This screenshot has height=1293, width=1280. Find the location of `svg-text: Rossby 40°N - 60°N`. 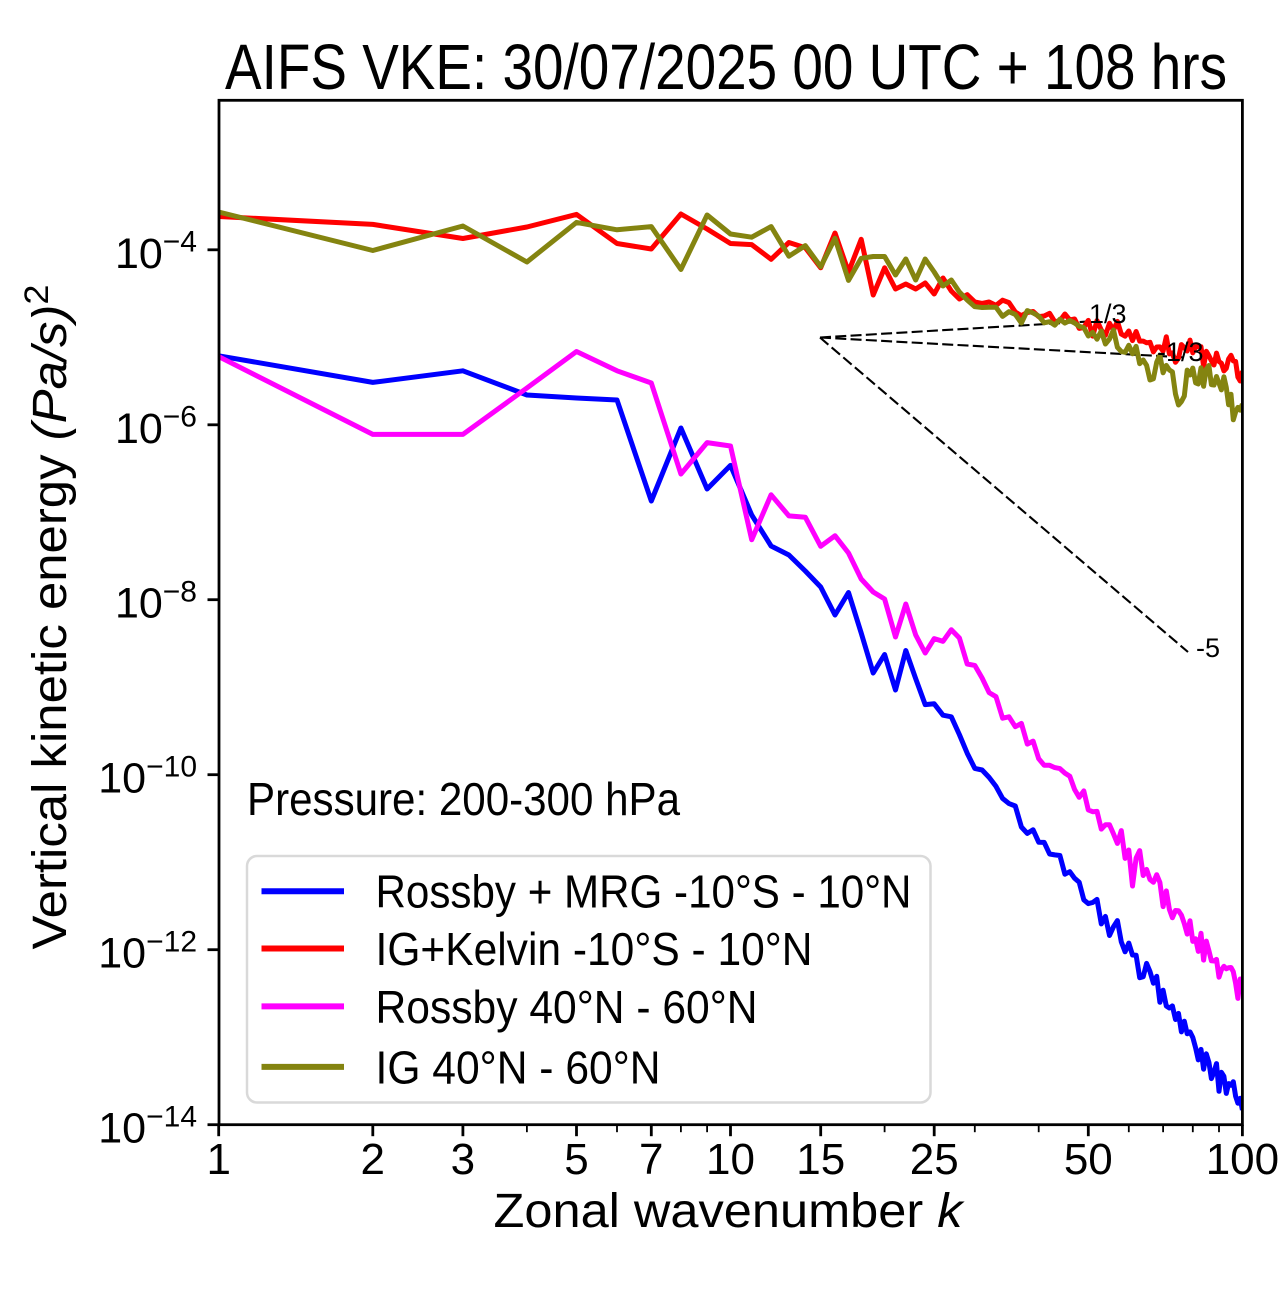

svg-text: Rossby 40°N - 60°N is located at coordinates (567, 1007).